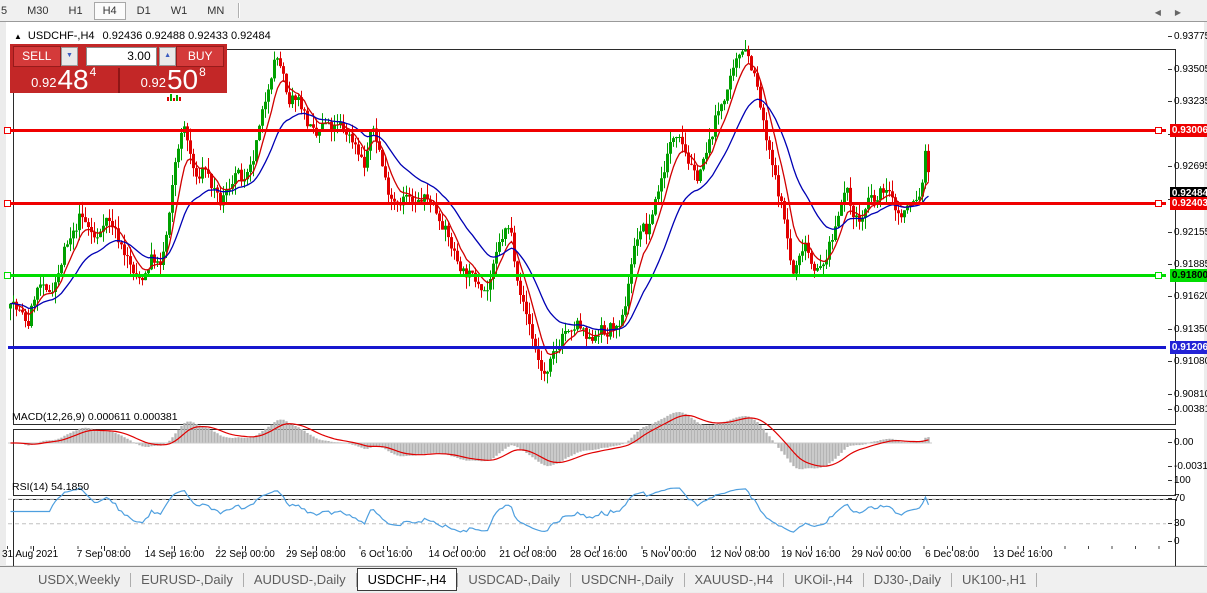 The height and width of the screenshot is (593, 1207). I want to click on spin-up-icon: ▲, so click(168, 55).